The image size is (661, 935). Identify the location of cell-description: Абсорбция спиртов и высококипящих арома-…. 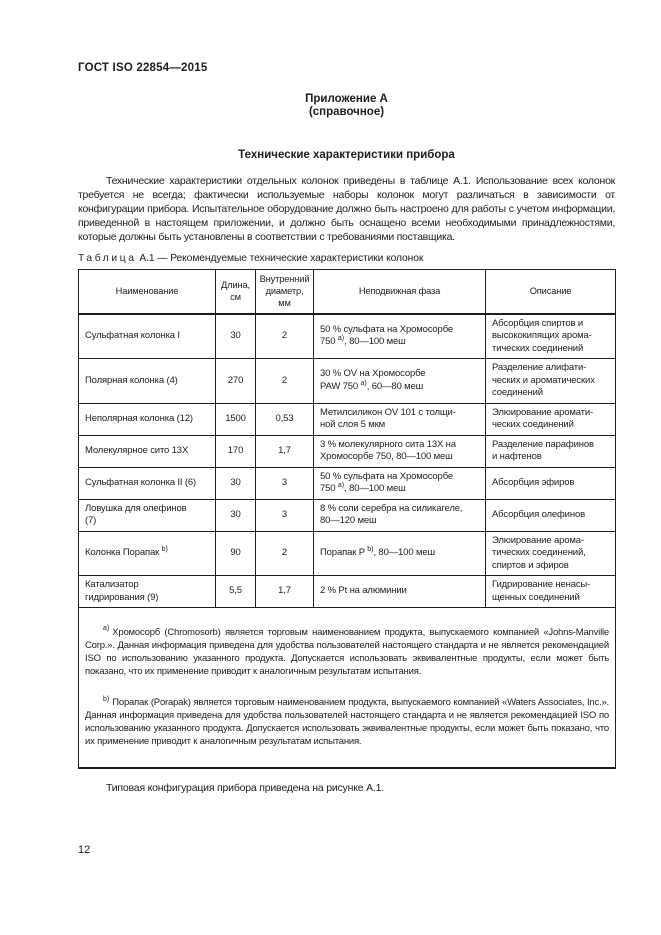
(550, 336).